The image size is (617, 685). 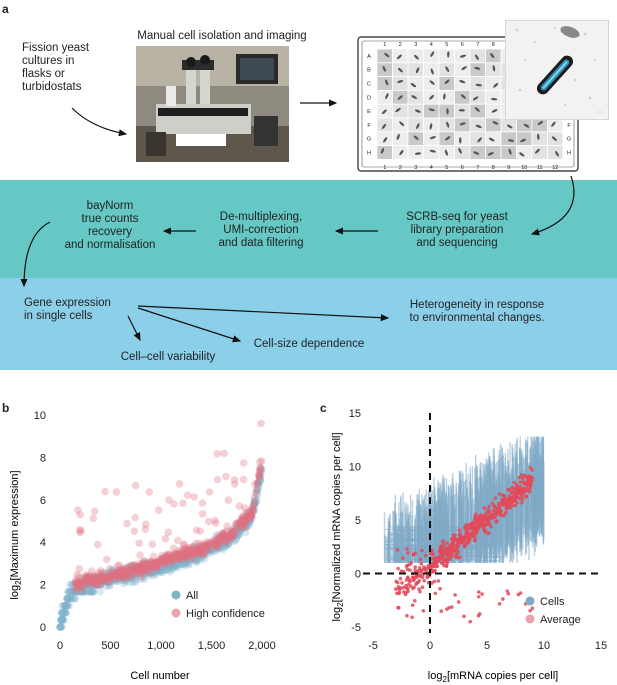 What do you see at coordinates (446, 168) in the screenshot?
I see `plate-col-label-bottom: 5` at bounding box center [446, 168].